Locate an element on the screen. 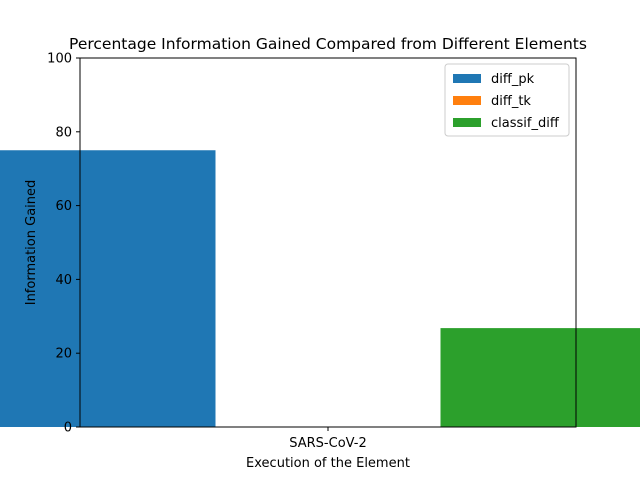  legend-swatch-diff_tk is located at coordinates (467, 100).